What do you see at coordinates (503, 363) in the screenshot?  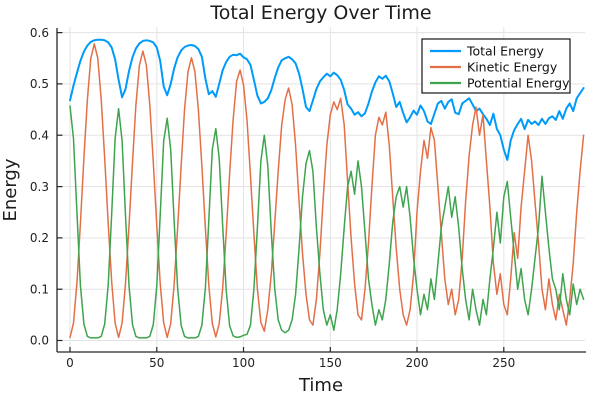 I see `x-tick-label: 250` at bounding box center [503, 363].